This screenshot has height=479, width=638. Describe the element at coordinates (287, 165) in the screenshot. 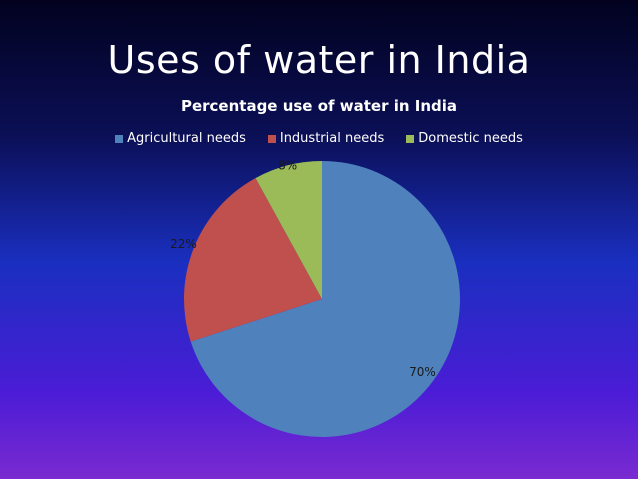

I see `data-label-domestic: 8%` at that location.